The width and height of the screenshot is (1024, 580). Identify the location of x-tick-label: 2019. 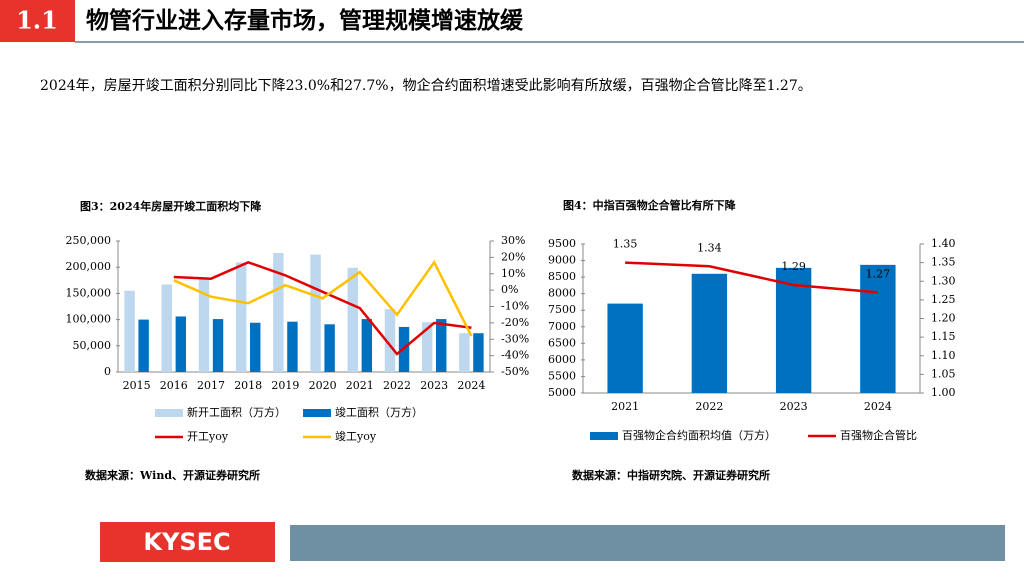
(285, 385).